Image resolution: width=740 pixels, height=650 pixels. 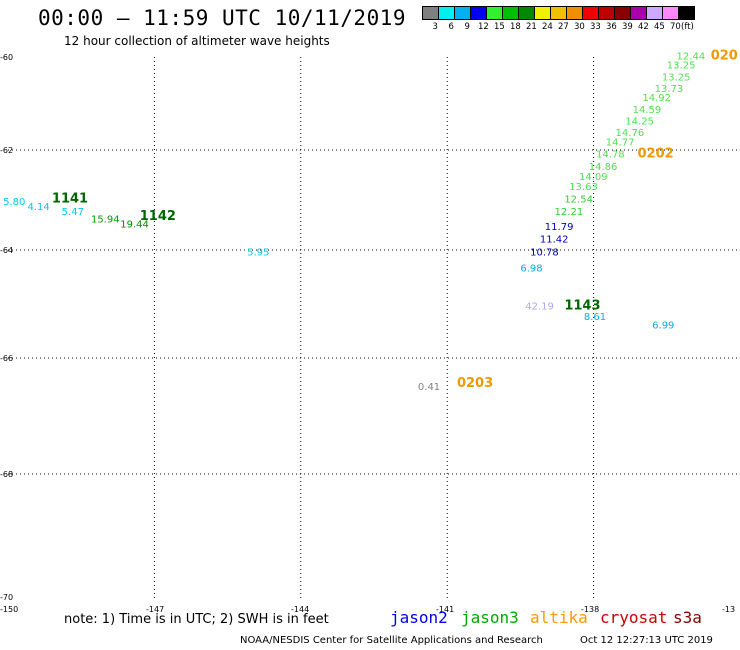 What do you see at coordinates (620, 142) in the screenshot?
I see `swh-value: 14.77` at bounding box center [620, 142].